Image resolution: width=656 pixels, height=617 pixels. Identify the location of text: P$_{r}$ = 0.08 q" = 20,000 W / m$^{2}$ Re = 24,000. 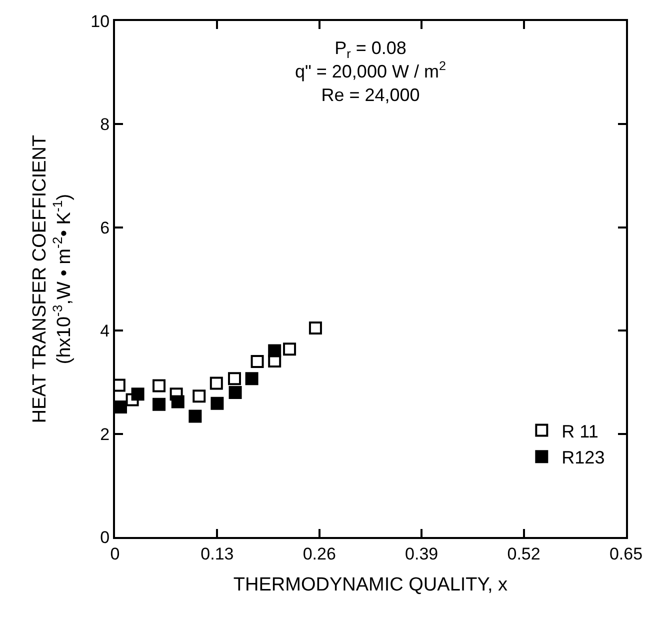
(370, 71).